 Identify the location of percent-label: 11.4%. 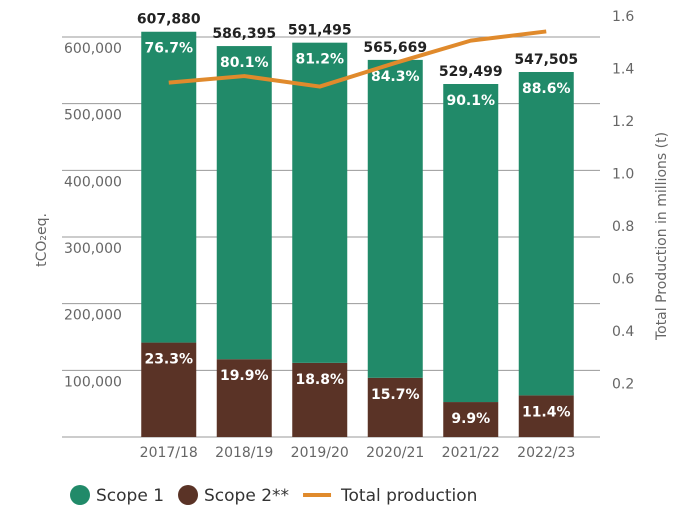
(546, 412).